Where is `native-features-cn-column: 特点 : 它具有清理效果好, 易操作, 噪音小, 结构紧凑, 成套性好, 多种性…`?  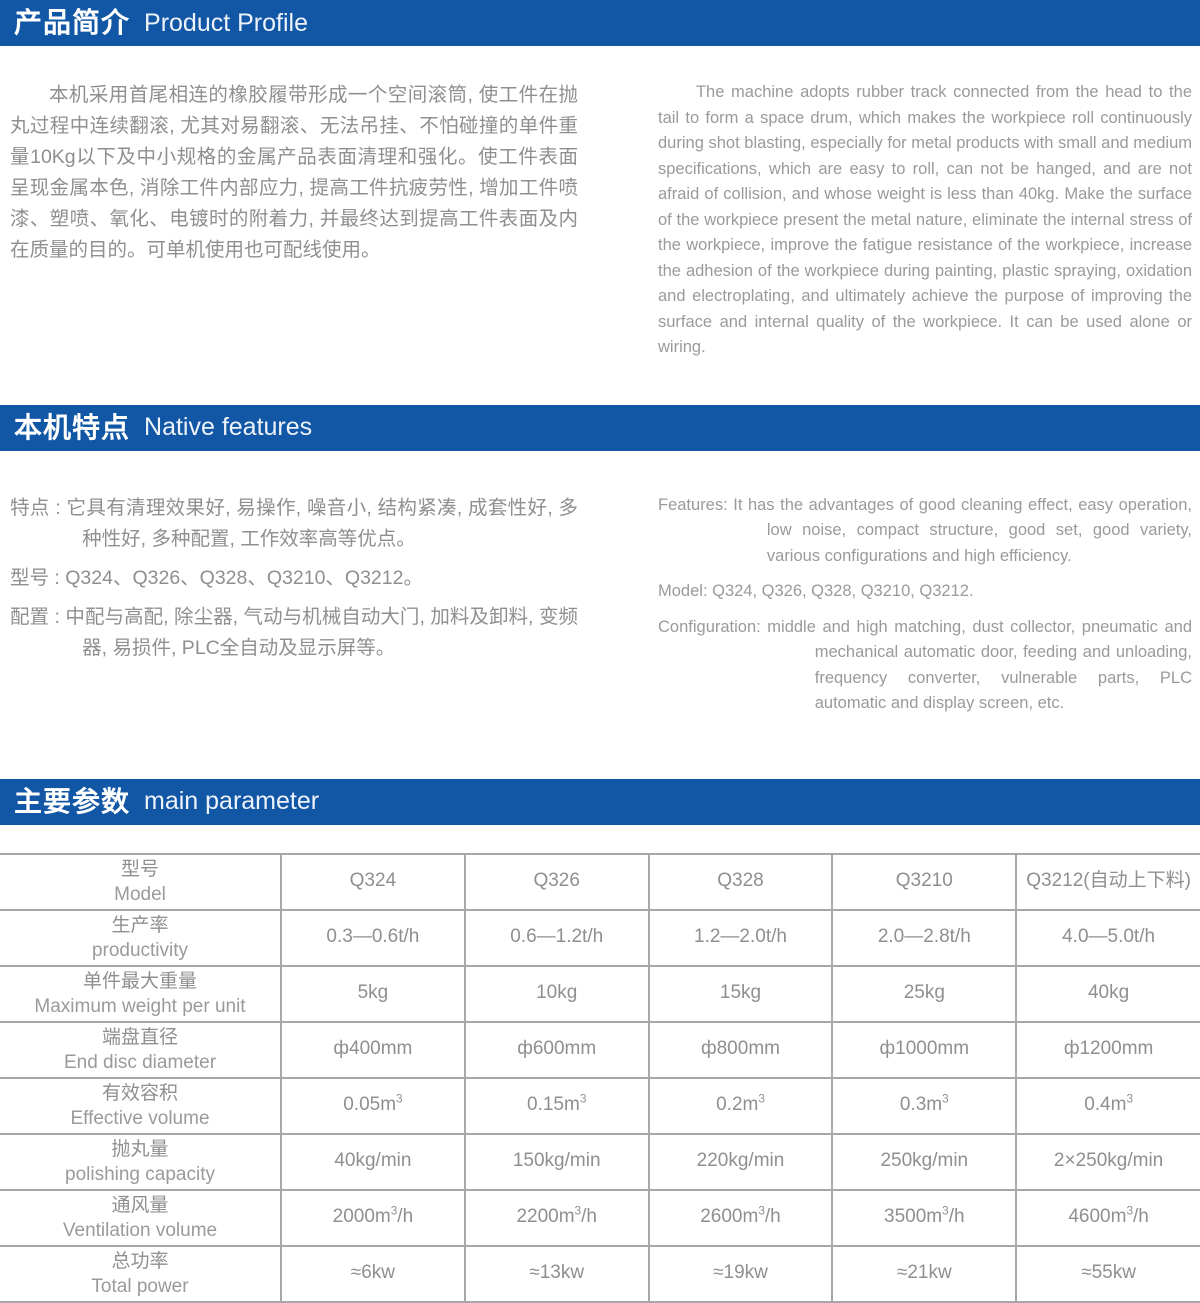 native-features-cn-column: 特点 : 它具有清理效果好, 易操作, 噪音小, 结构紧凑, 成套性好, 多种性… is located at coordinates (300, 598).